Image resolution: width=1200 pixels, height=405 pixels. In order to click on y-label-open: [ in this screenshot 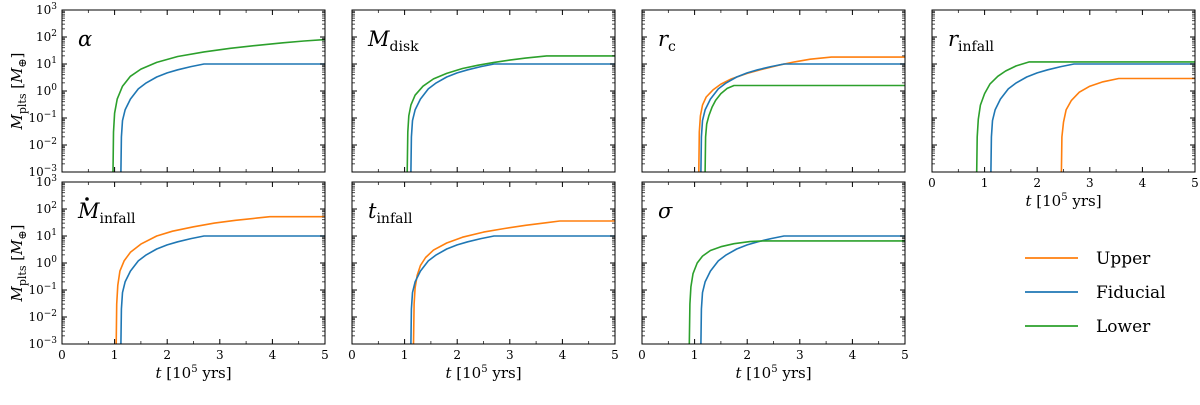, I will do `click(17, 88)`.